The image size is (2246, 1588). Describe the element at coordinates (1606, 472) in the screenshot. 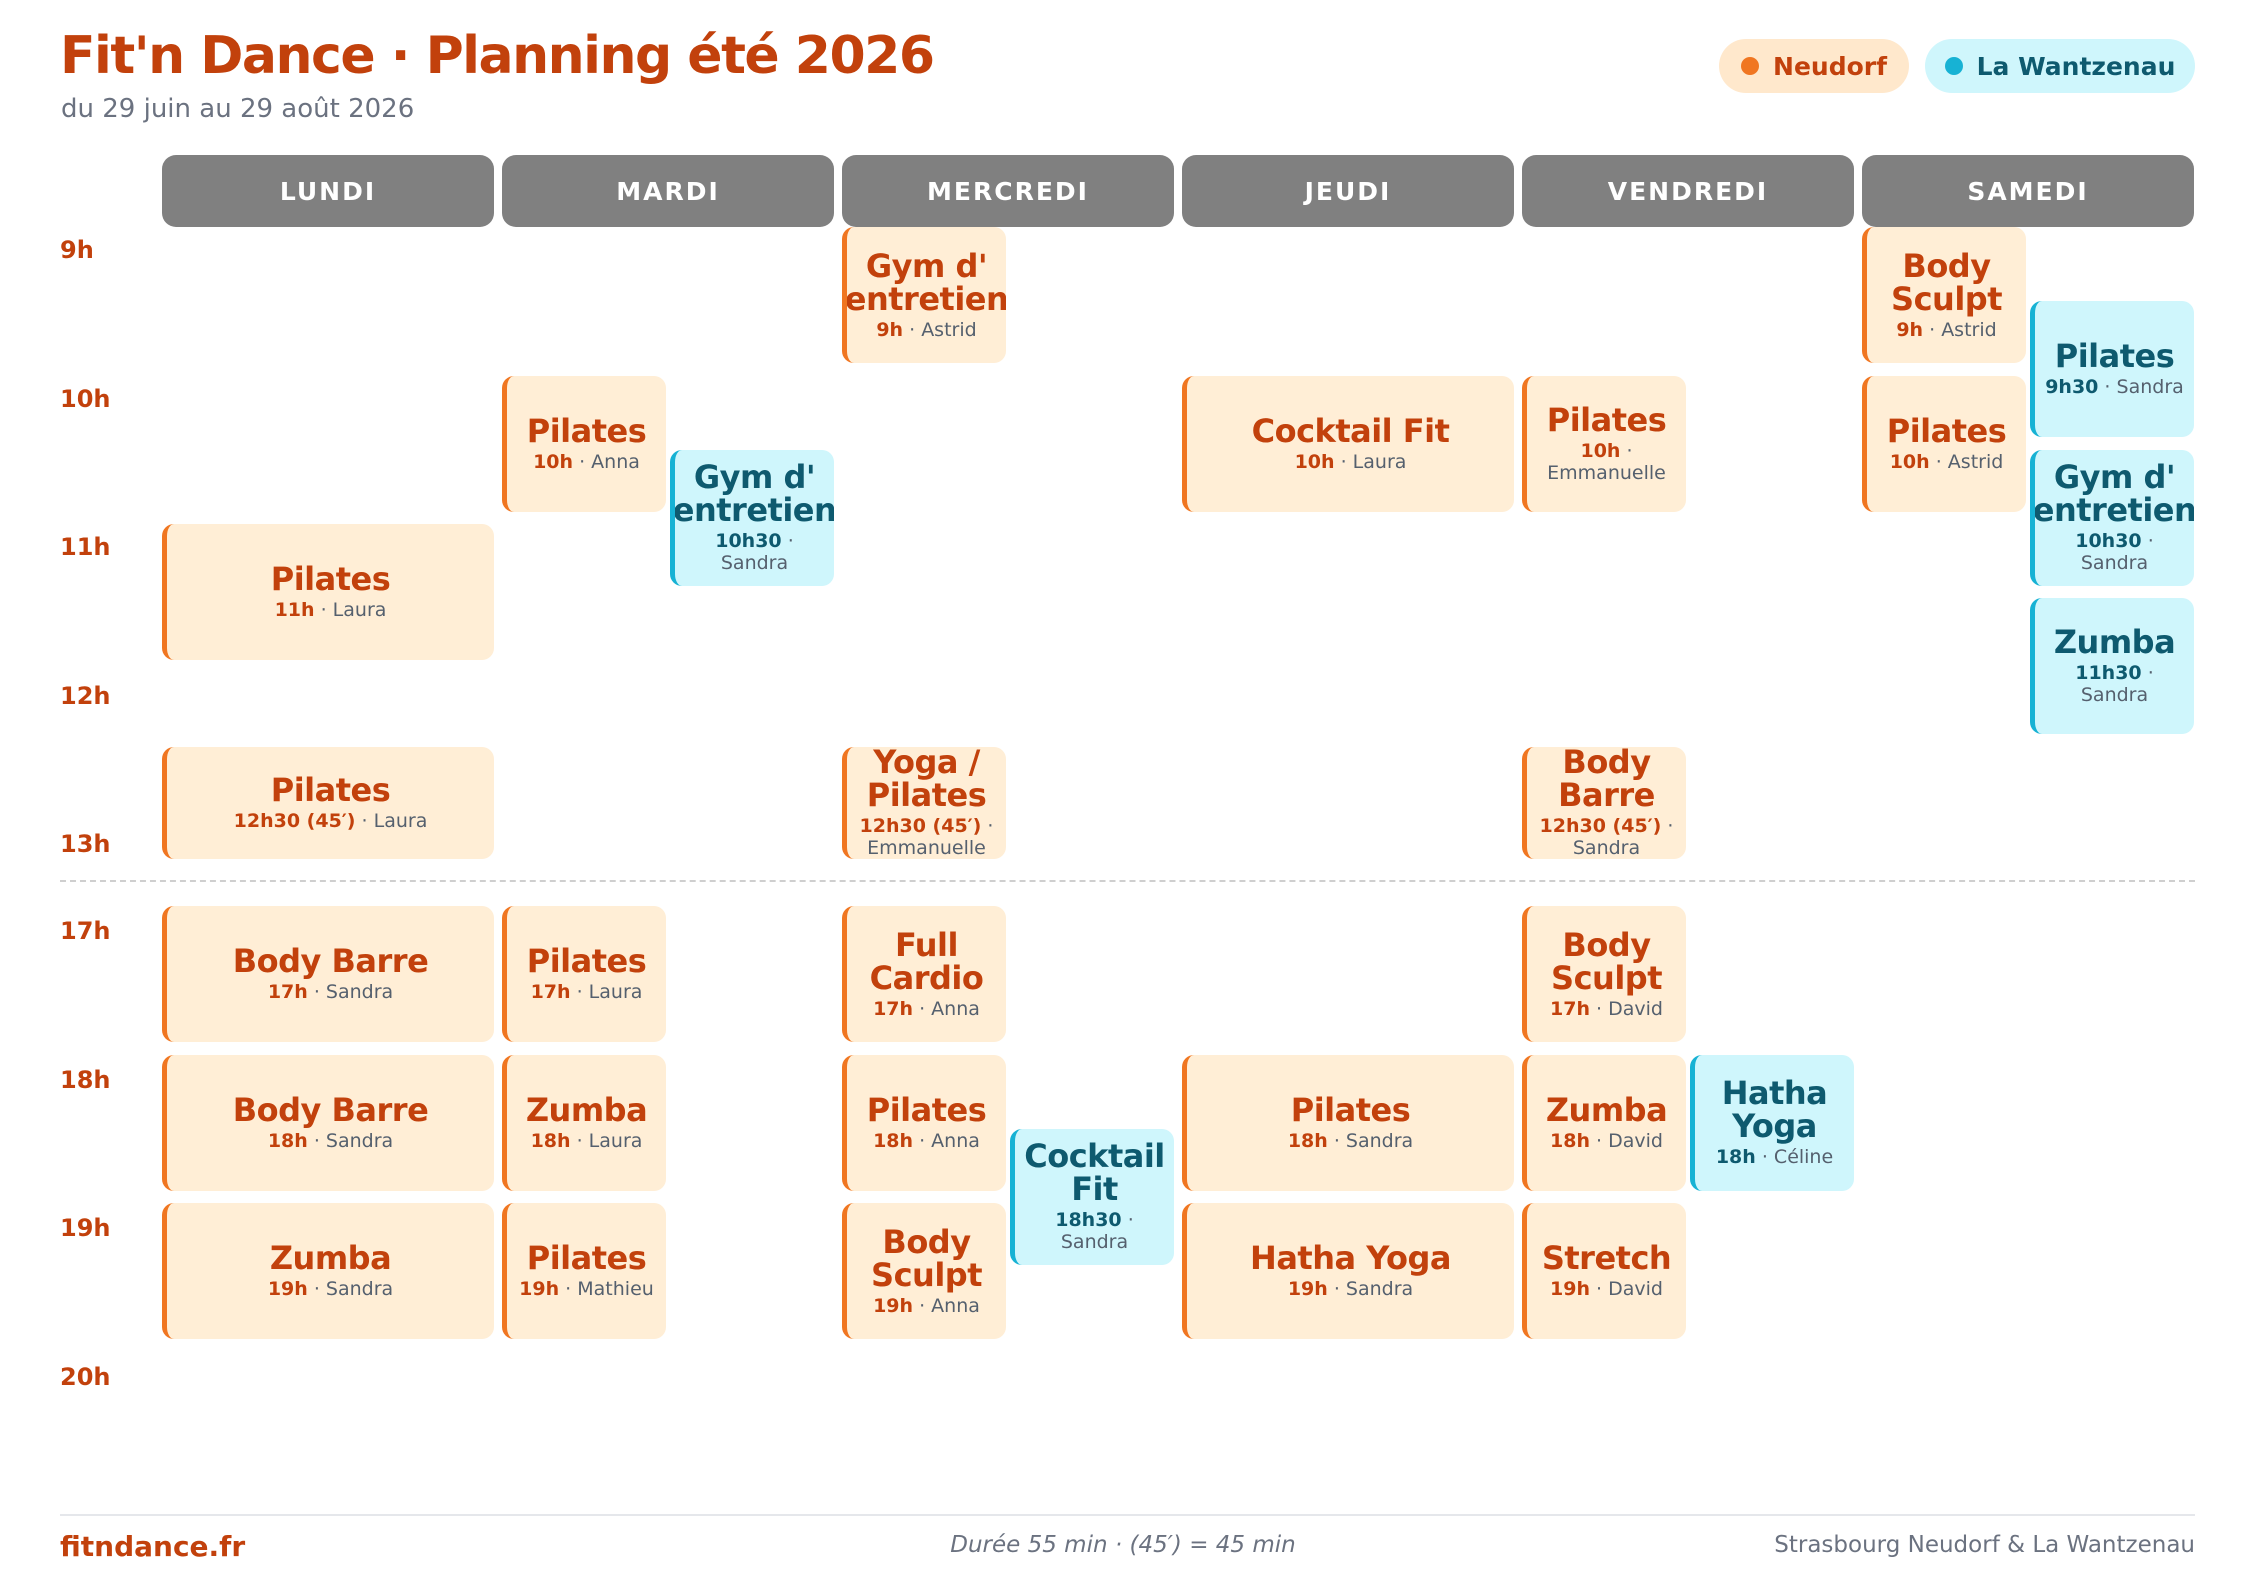

I see `session-teacher: Emmanuelle` at that location.